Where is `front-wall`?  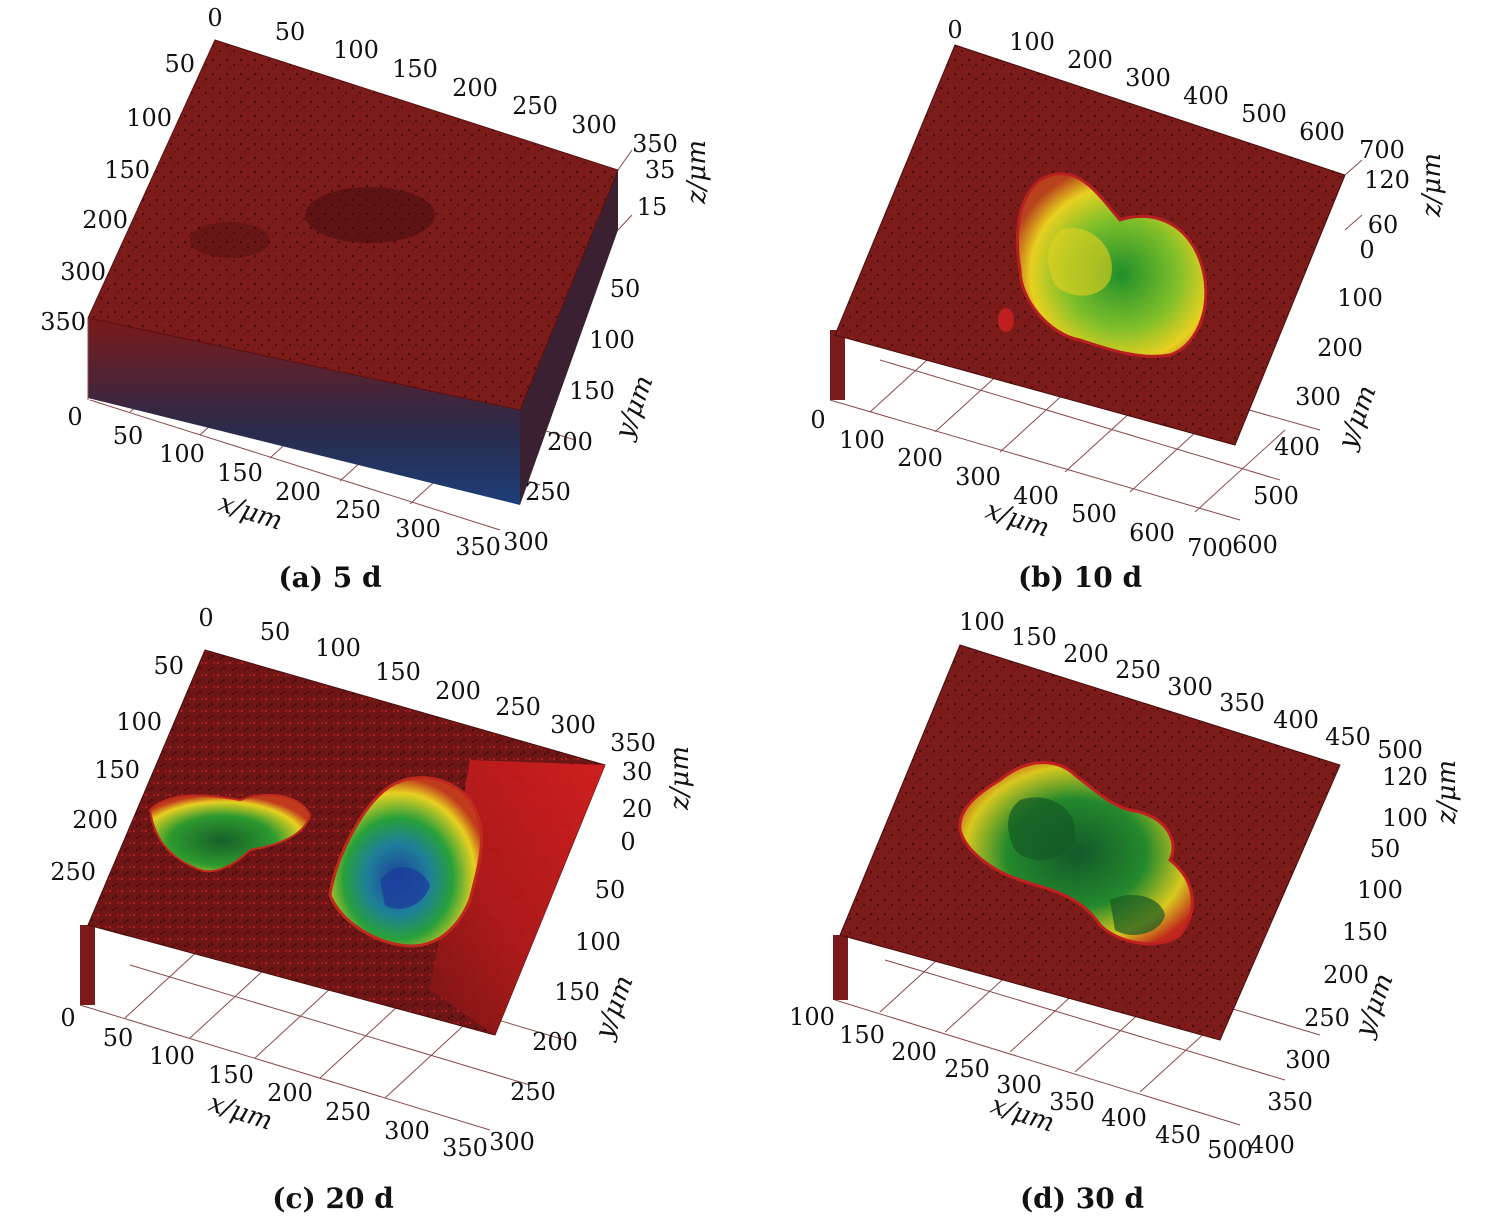 front-wall is located at coordinates (304, 411).